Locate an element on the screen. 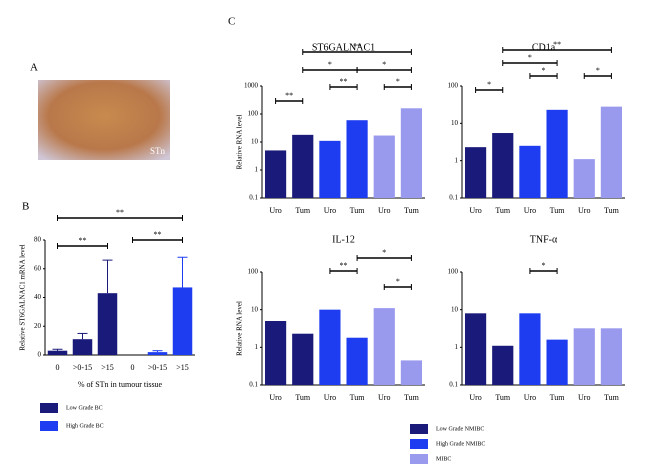 The height and width of the screenshot is (471, 646). y-tick-label: 20 is located at coordinates (38, 326).